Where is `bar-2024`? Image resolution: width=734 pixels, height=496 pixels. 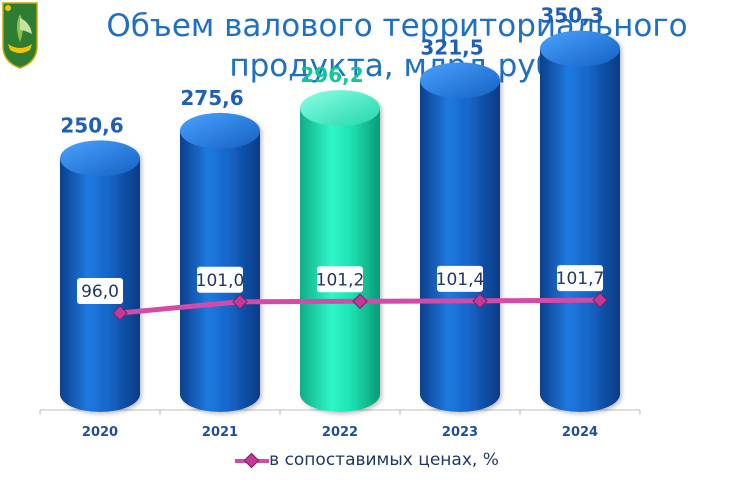 bar-2024 is located at coordinates (580, 221).